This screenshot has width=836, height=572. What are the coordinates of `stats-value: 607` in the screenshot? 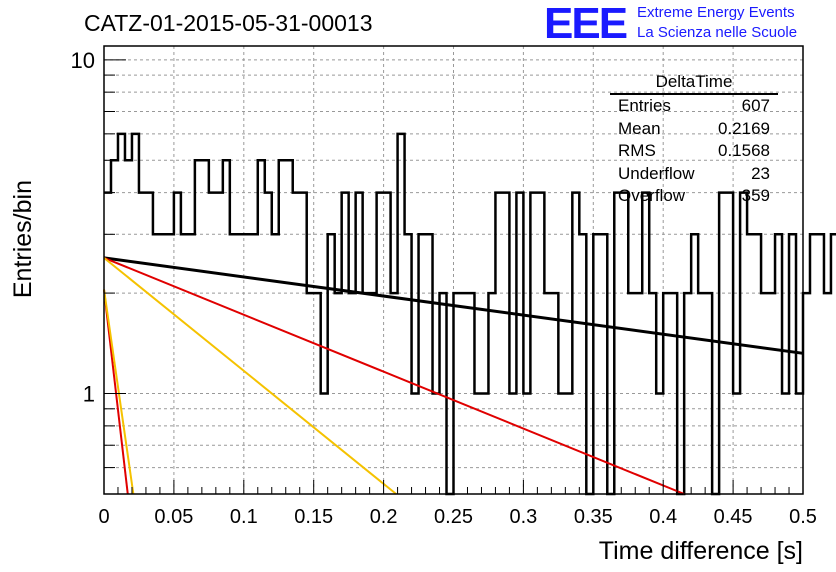 It's located at (755, 105).